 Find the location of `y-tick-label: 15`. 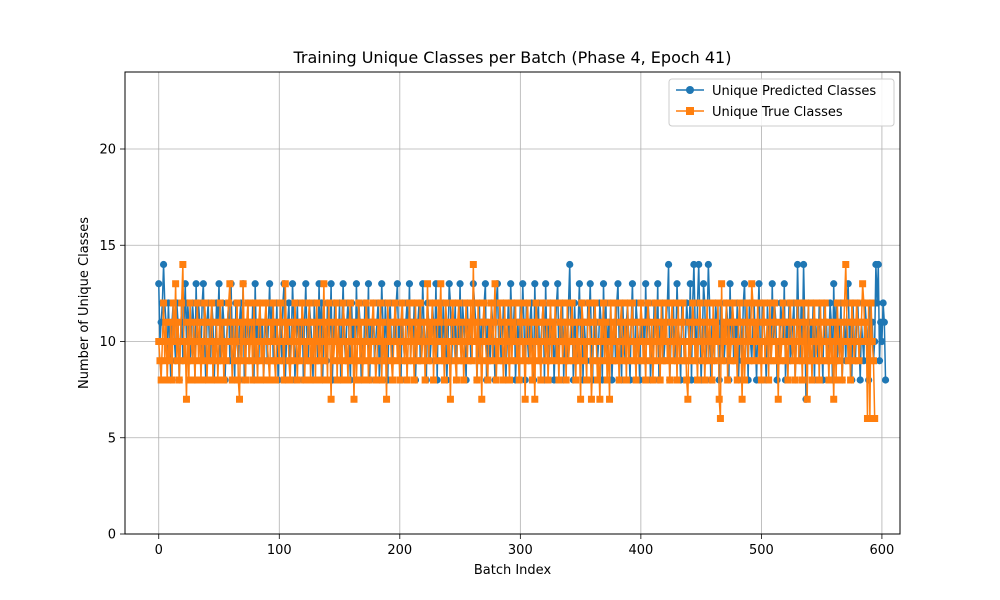

y-tick-label: 15 is located at coordinates (107, 246).